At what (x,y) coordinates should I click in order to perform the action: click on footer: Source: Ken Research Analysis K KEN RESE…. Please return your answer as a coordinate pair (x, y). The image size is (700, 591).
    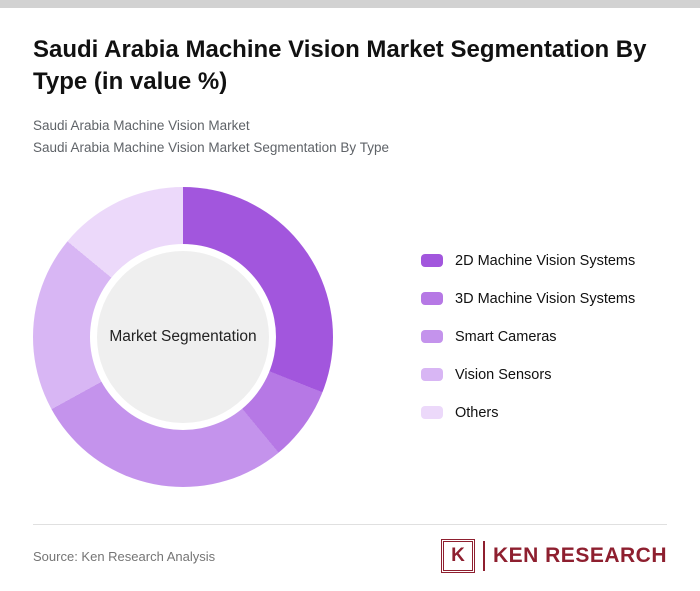
    Looking at the image, I should click on (350, 548).